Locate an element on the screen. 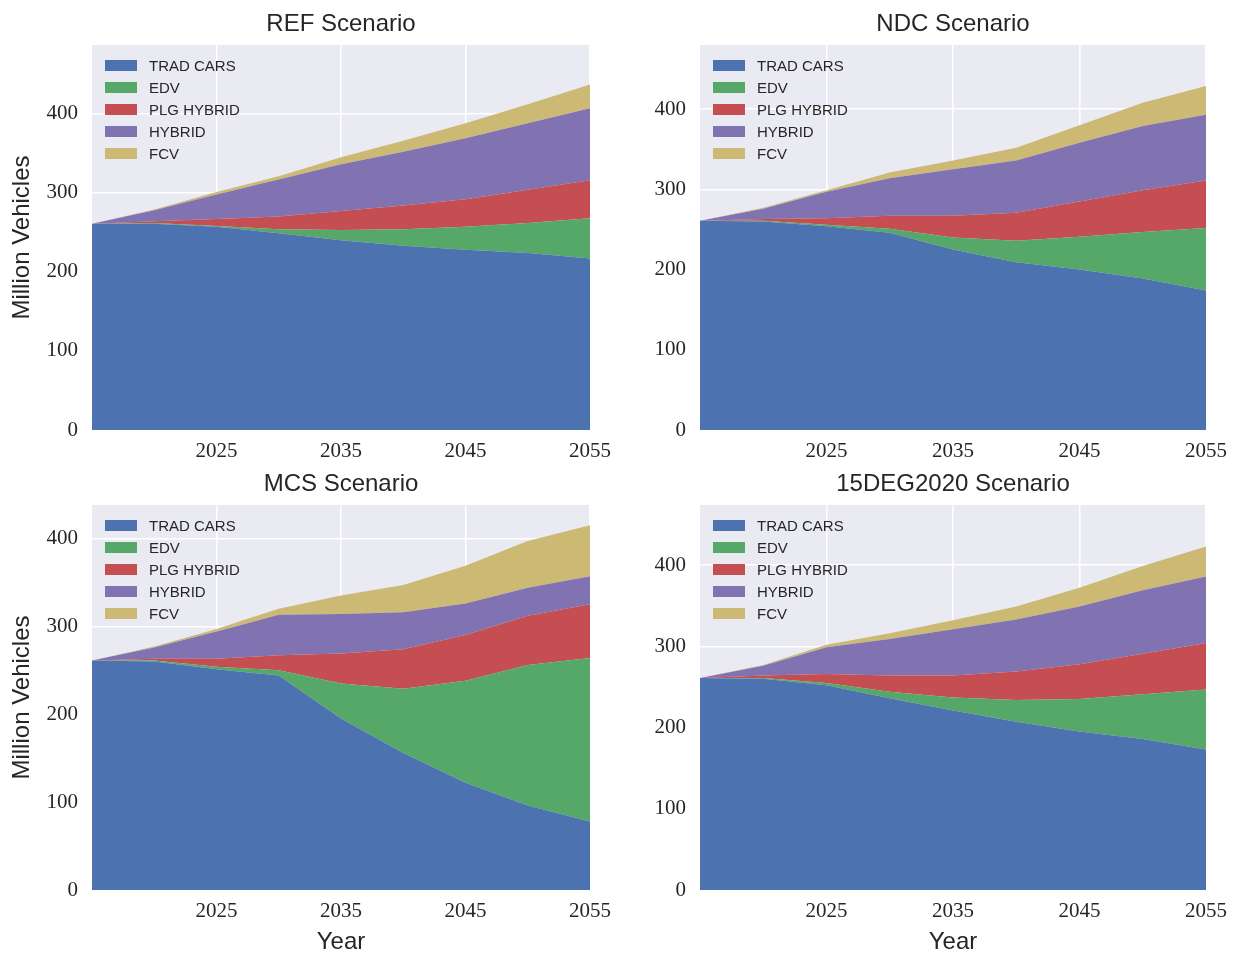  chart-title: MCS Scenario is located at coordinates (341, 482).